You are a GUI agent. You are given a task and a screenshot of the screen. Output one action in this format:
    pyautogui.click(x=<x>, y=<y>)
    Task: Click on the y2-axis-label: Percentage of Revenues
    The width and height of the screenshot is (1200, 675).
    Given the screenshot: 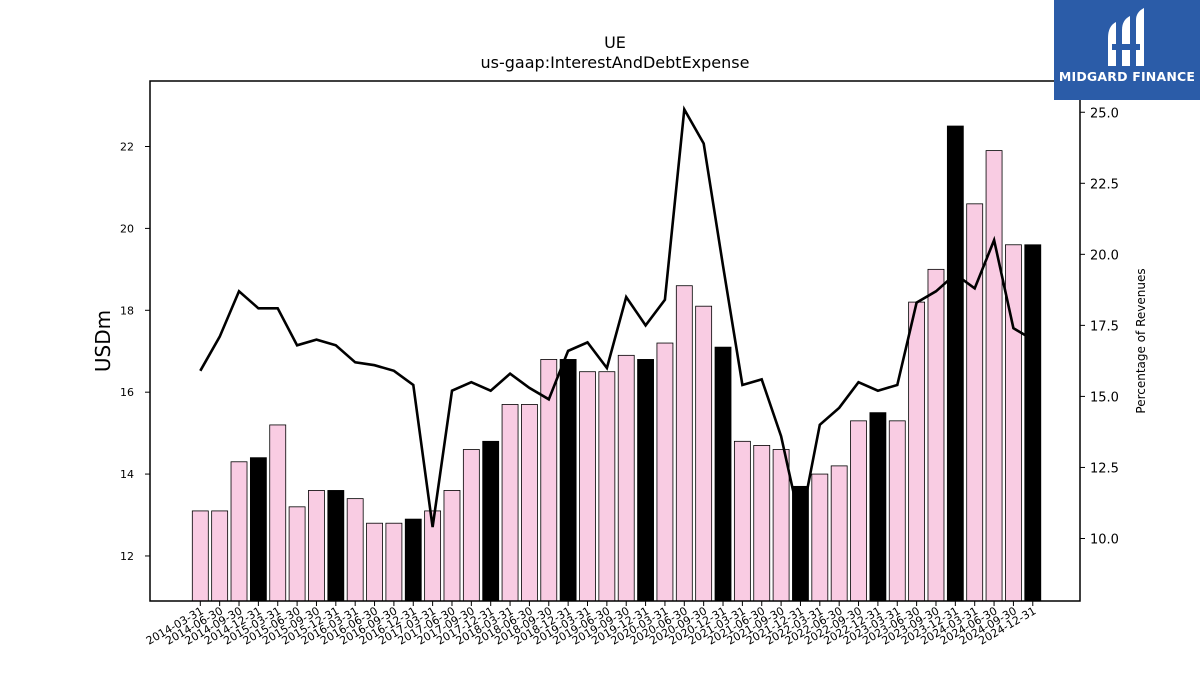 What is the action you would take?
    pyautogui.click(x=1141, y=340)
    